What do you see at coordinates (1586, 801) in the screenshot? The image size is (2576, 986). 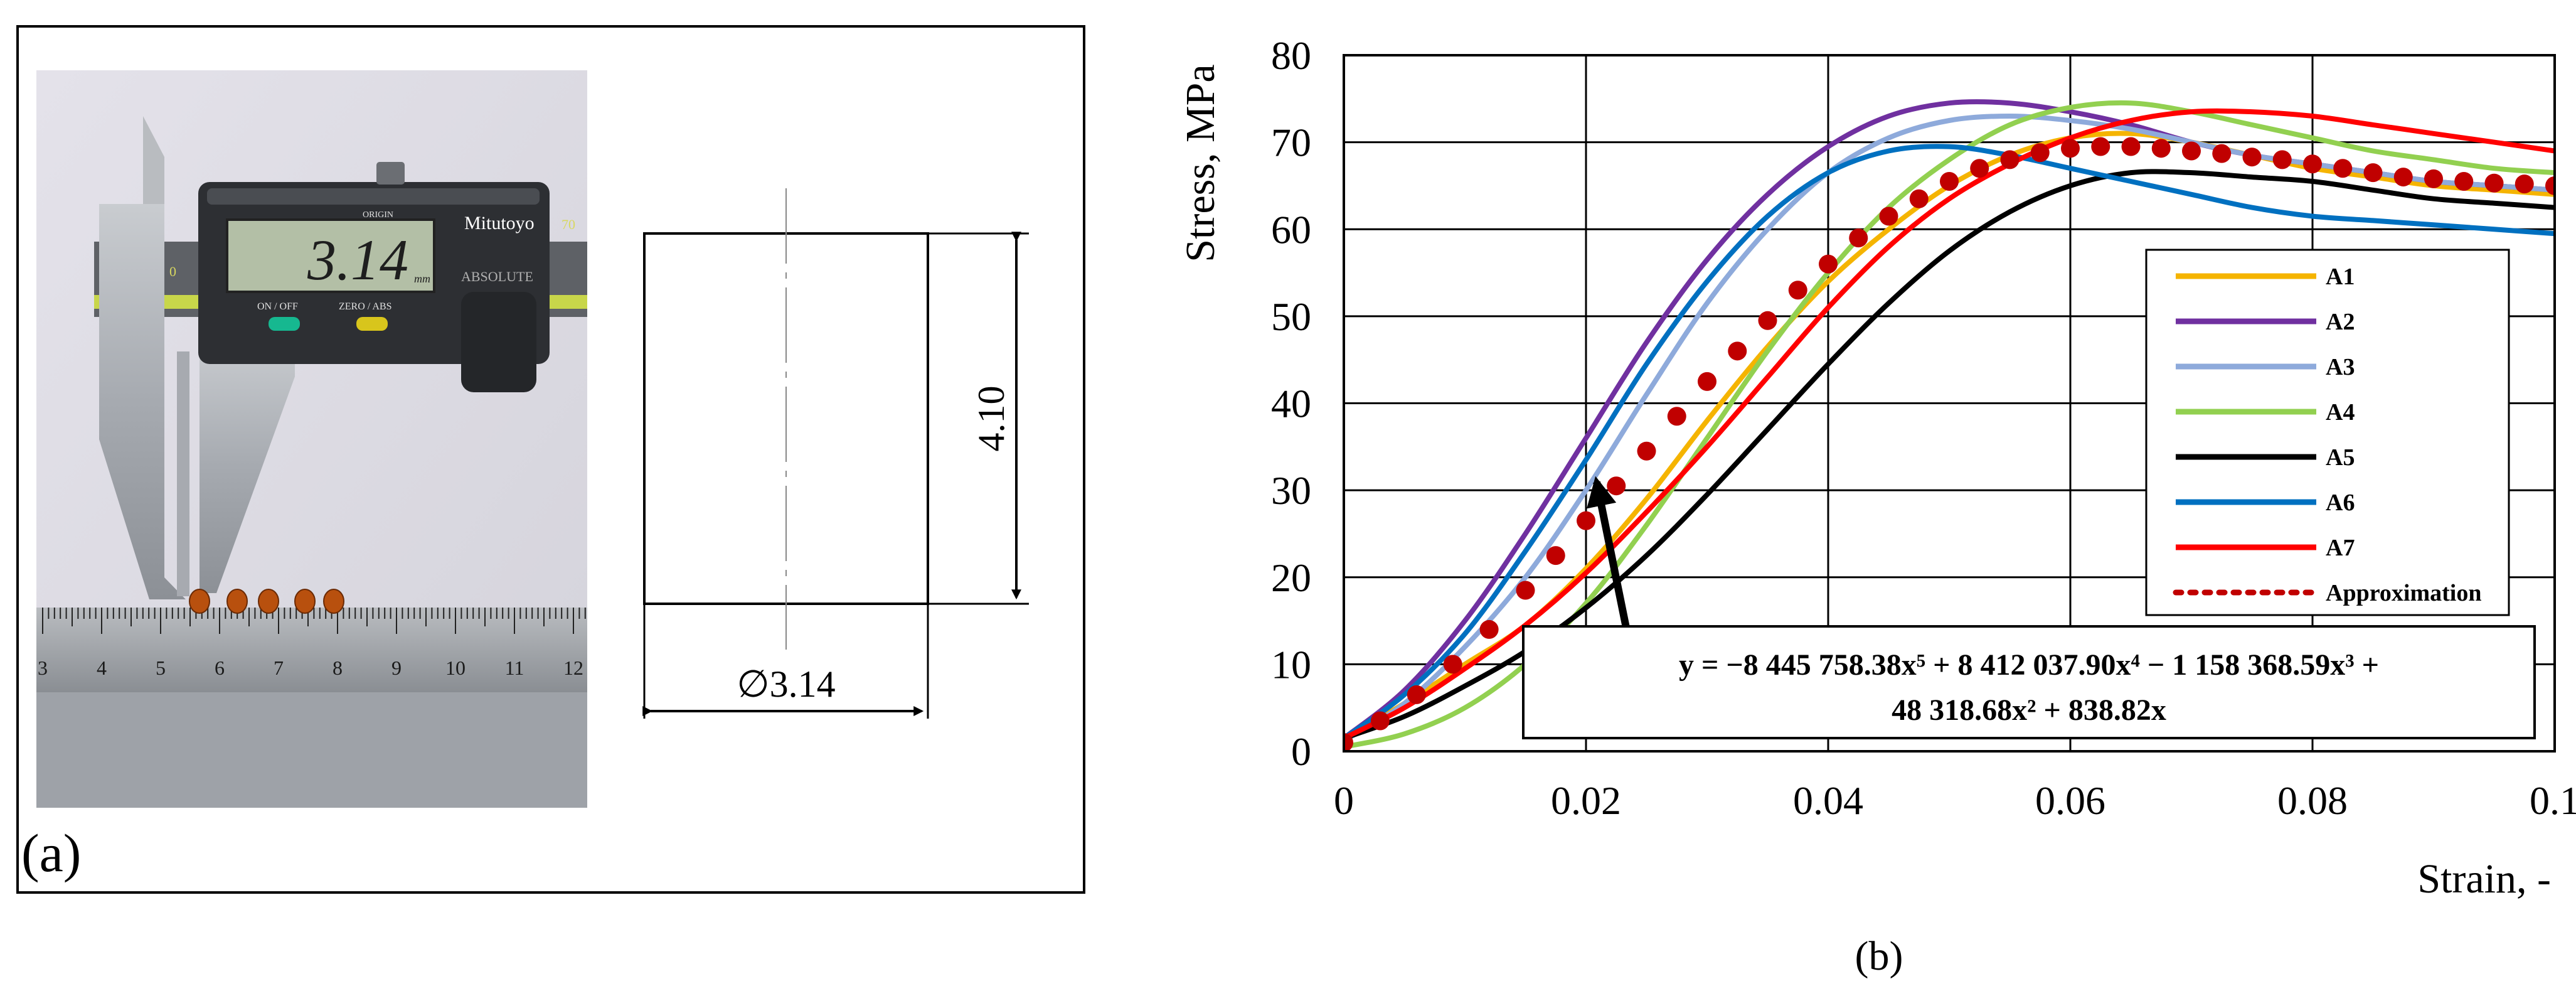 I see `x-tick-label: 0.02` at bounding box center [1586, 801].